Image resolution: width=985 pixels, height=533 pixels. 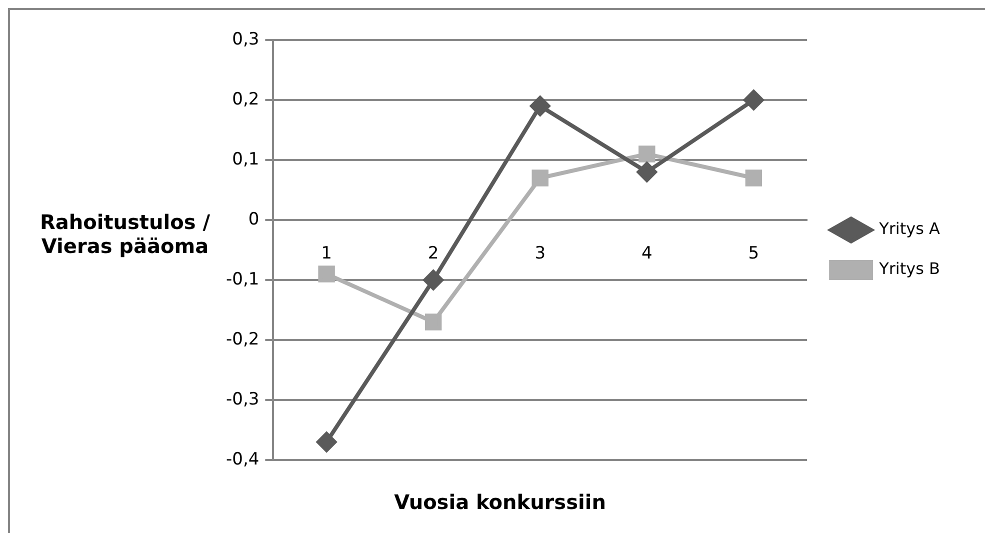 I want to click on legend-label: Yritys B, so click(x=909, y=268).